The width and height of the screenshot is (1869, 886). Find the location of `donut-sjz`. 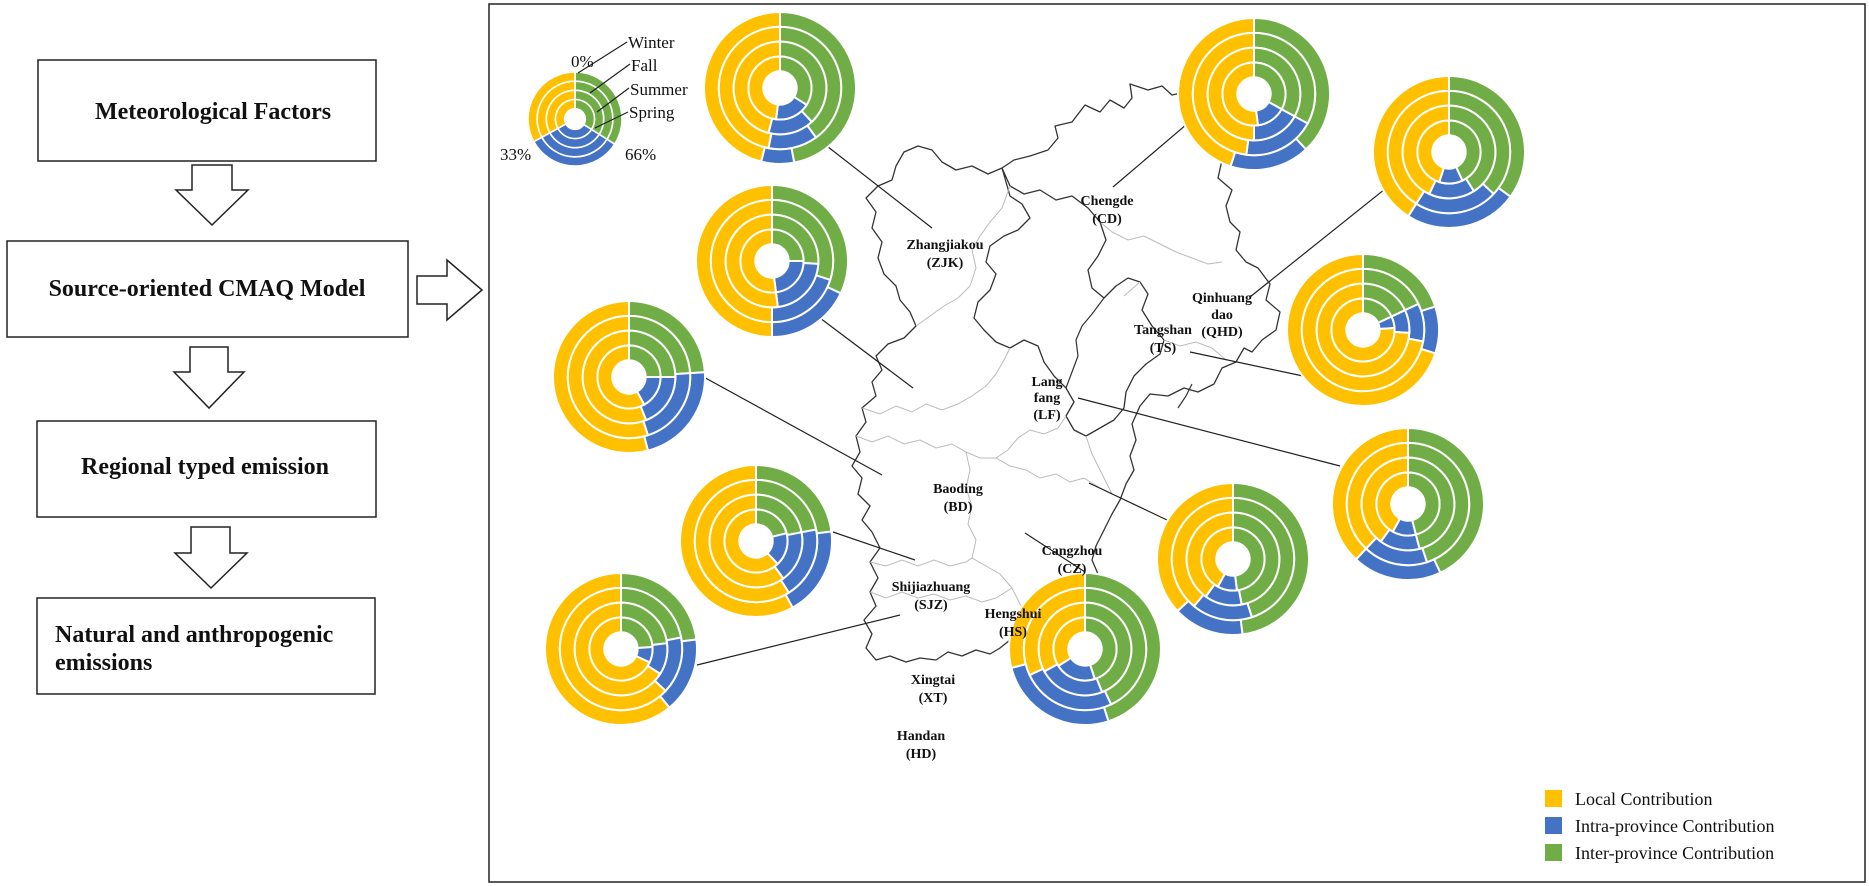

donut-sjz is located at coordinates (629, 376).